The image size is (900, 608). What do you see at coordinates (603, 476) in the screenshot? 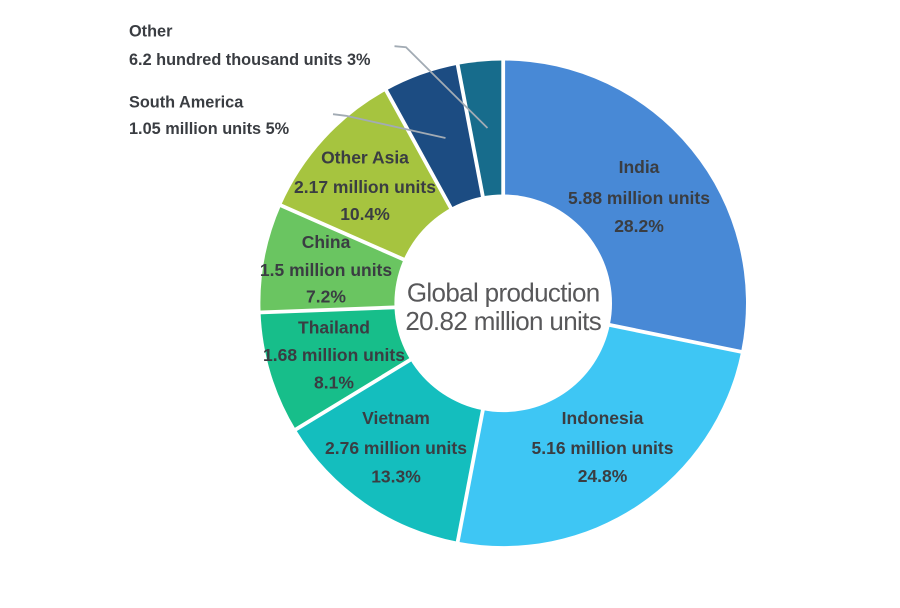
I see `svg-text: 24.8%` at bounding box center [603, 476].